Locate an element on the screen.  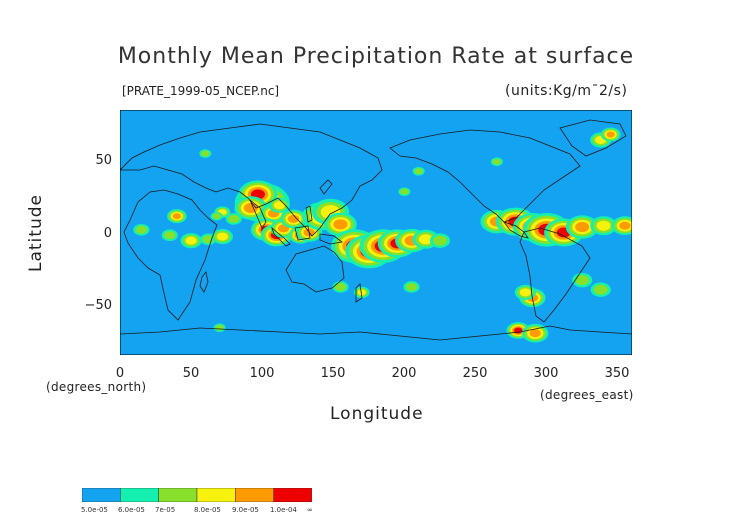
y-tick-label: −50 is located at coordinates (98, 305).